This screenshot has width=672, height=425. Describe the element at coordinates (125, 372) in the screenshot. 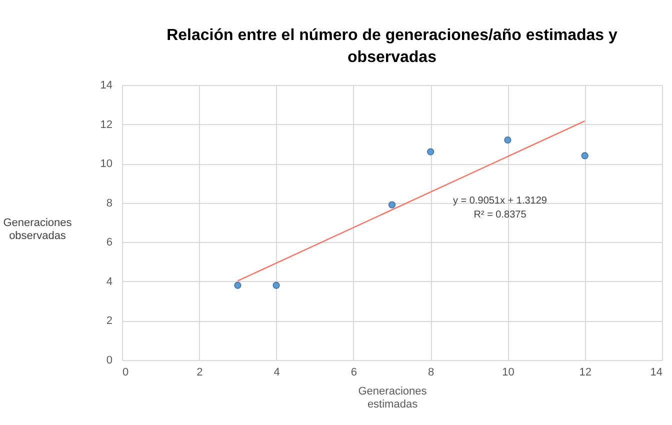

I see `x-tick-label: 0` at that location.